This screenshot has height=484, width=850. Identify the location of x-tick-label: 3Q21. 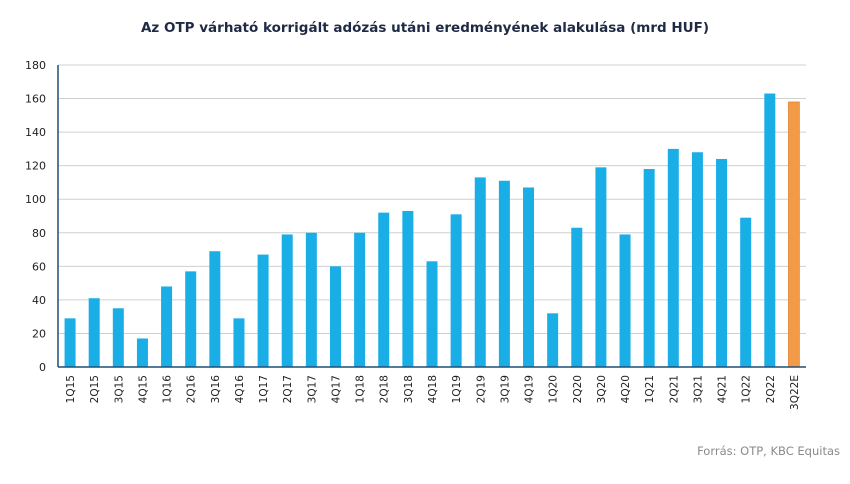
(698, 389).